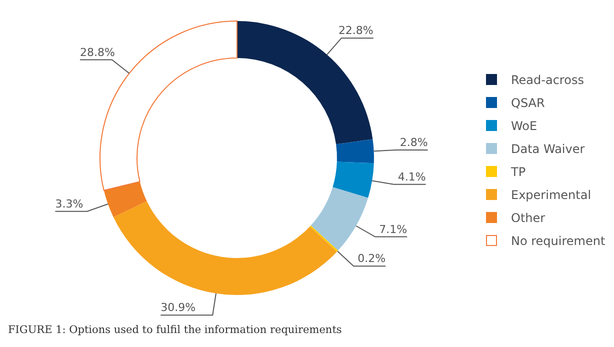 The width and height of the screenshot is (614, 347). What do you see at coordinates (393, 229) in the screenshot?
I see `data-label: 7.1%` at bounding box center [393, 229].